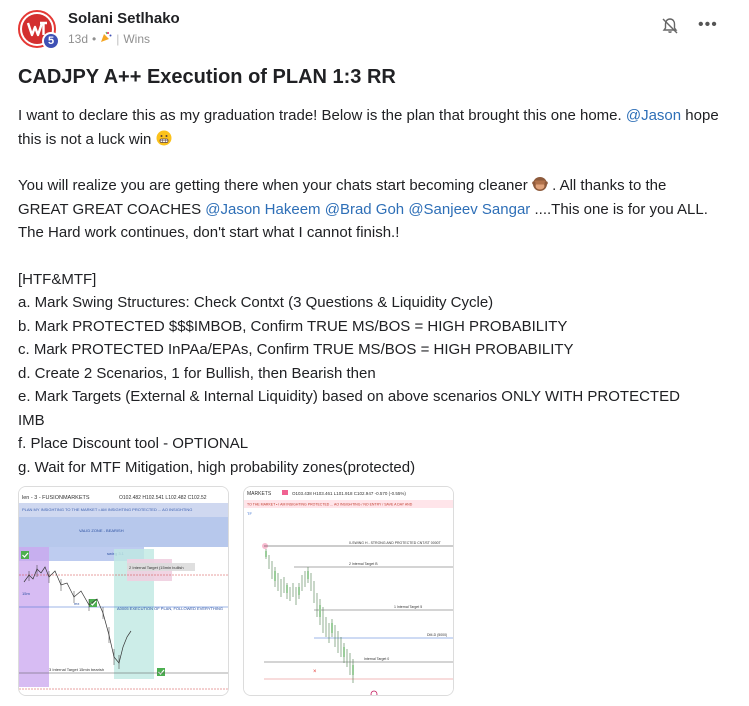 This screenshot has height=706, width=749. I want to click on brand-logo-icon, so click(37, 29).